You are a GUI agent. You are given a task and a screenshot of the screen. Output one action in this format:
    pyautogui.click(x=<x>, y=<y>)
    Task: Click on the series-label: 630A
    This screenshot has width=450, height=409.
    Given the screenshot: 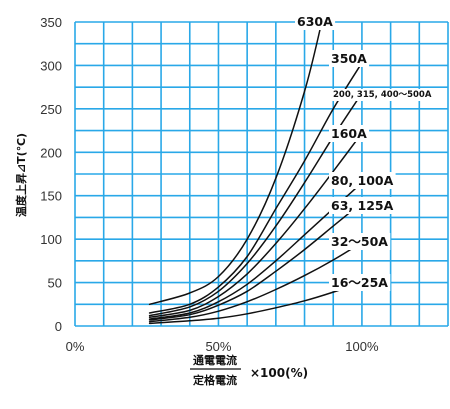 What is the action you would take?
    pyautogui.click(x=315, y=21)
    